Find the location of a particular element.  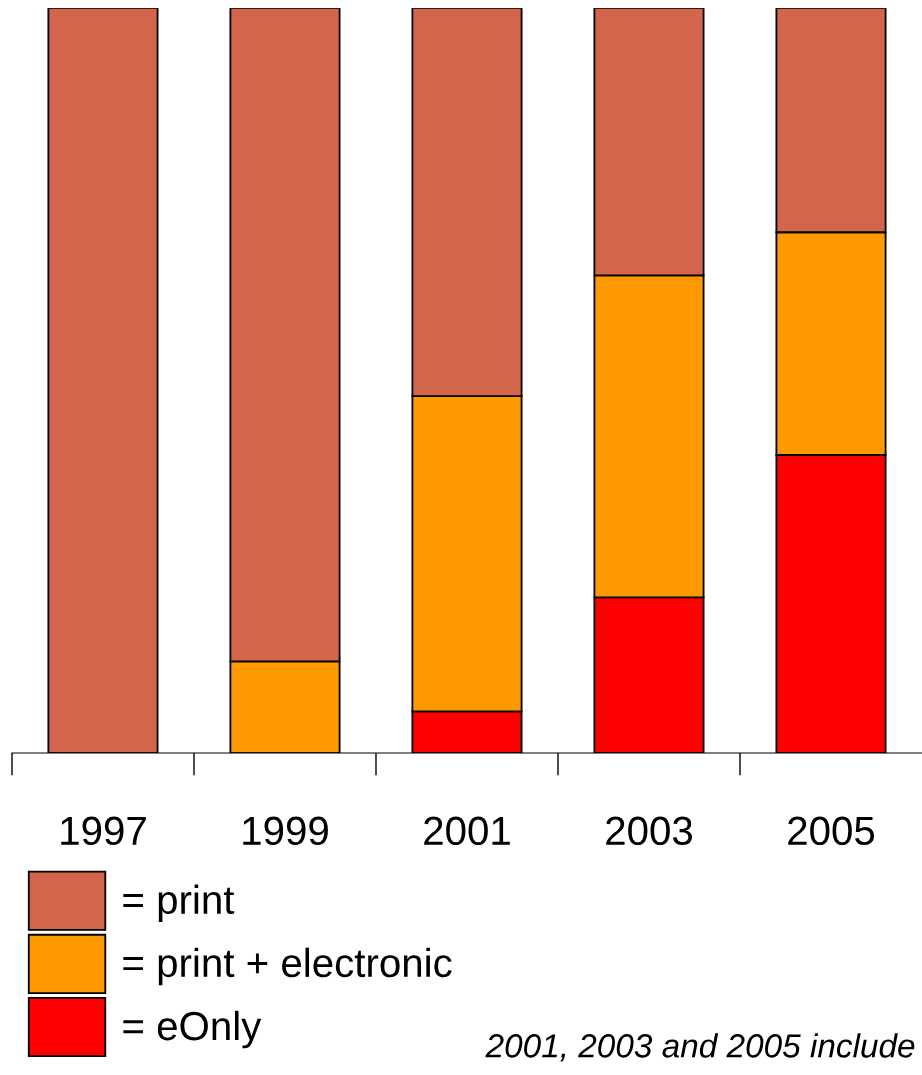

text: 2001, 2003 and 2005 include is located at coordinates (700, 1047).